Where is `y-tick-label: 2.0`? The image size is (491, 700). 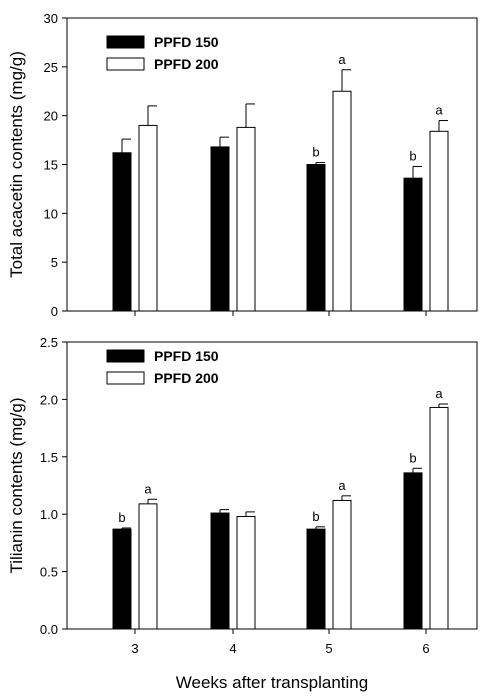
y-tick-label: 2.0 is located at coordinates (49, 399).